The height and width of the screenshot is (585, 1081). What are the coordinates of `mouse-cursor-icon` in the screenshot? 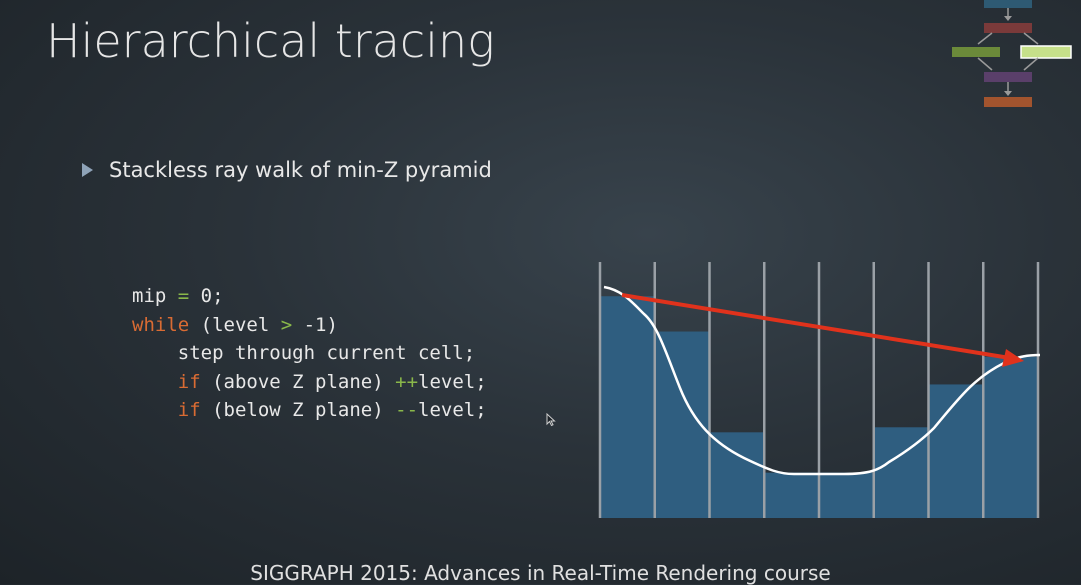 It's located at (551, 420).